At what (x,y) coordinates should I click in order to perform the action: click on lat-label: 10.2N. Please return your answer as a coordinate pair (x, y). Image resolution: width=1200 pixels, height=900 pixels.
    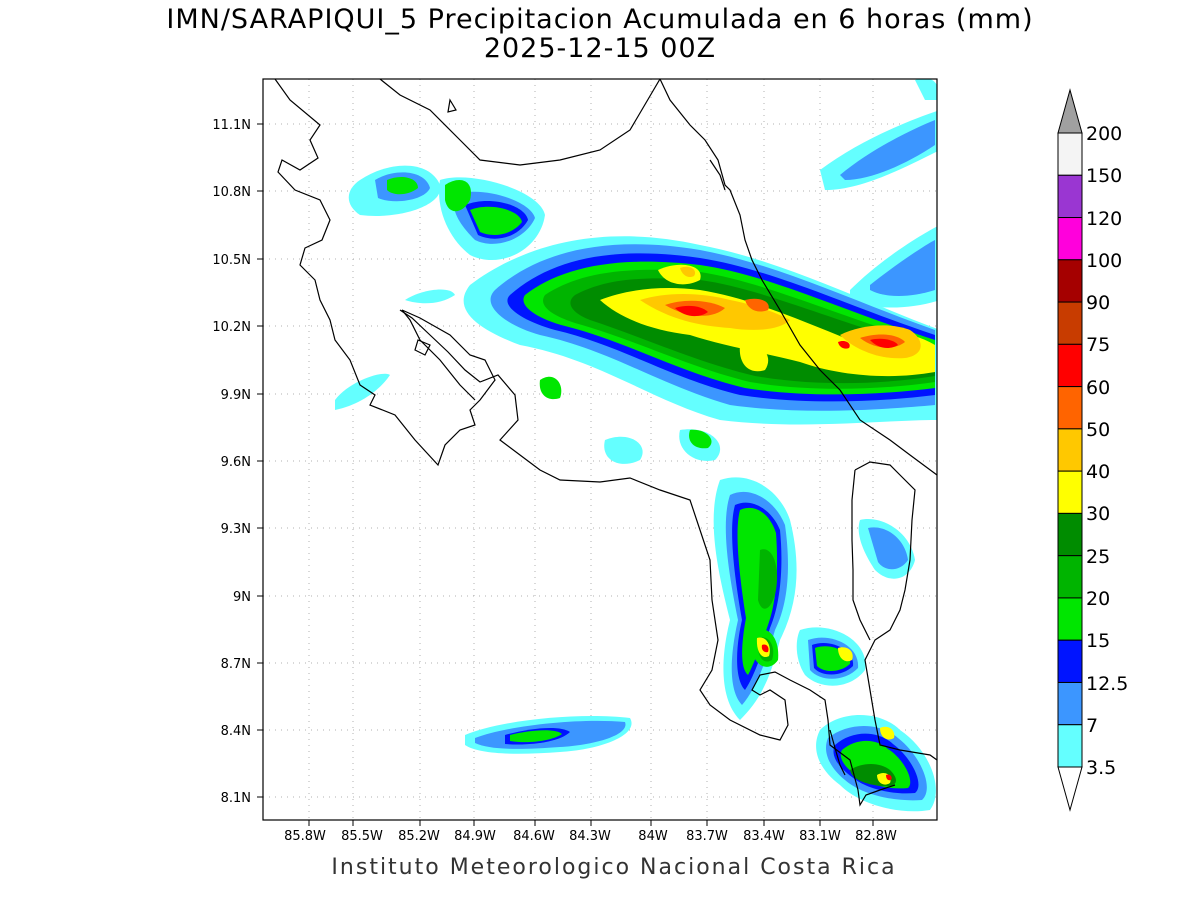
    Looking at the image, I should click on (231, 327).